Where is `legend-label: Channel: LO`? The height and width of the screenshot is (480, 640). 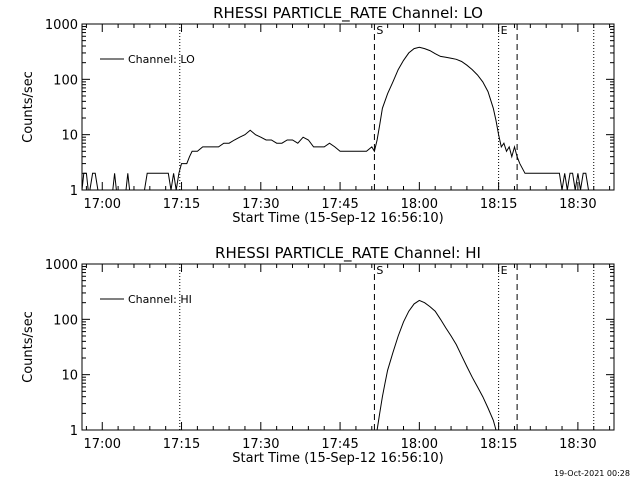
legend-label: Channel: LO is located at coordinates (161, 59).